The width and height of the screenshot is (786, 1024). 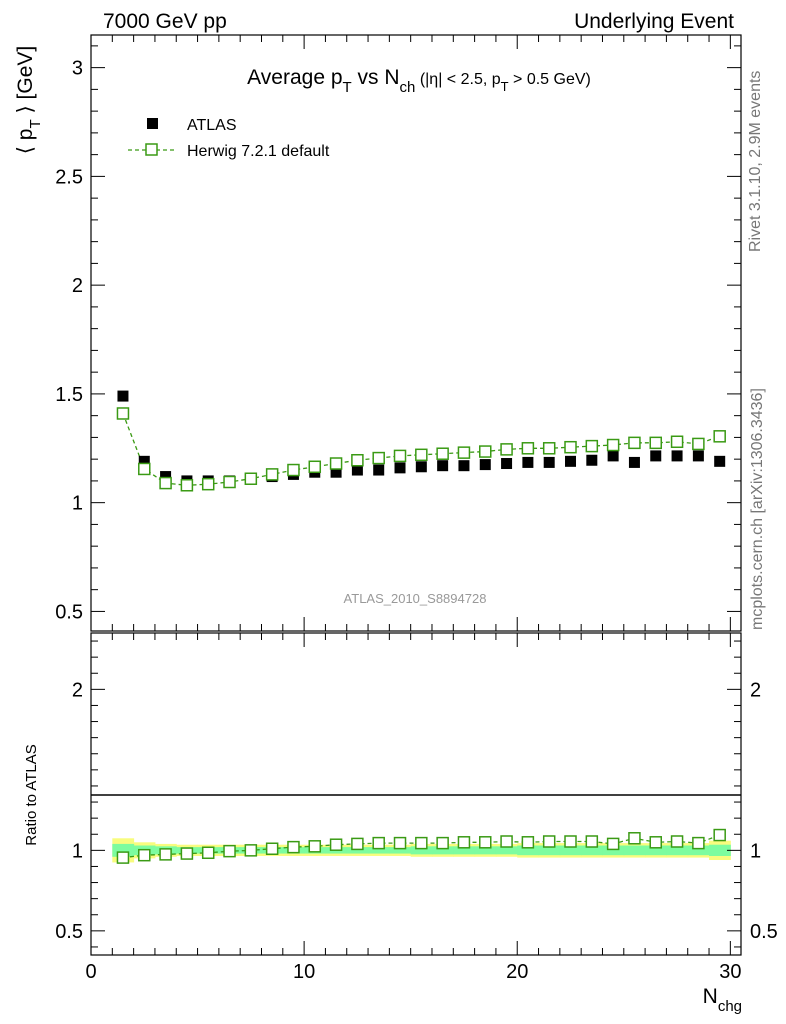 I want to click on title-sub-1: T, so click(x=347, y=87).